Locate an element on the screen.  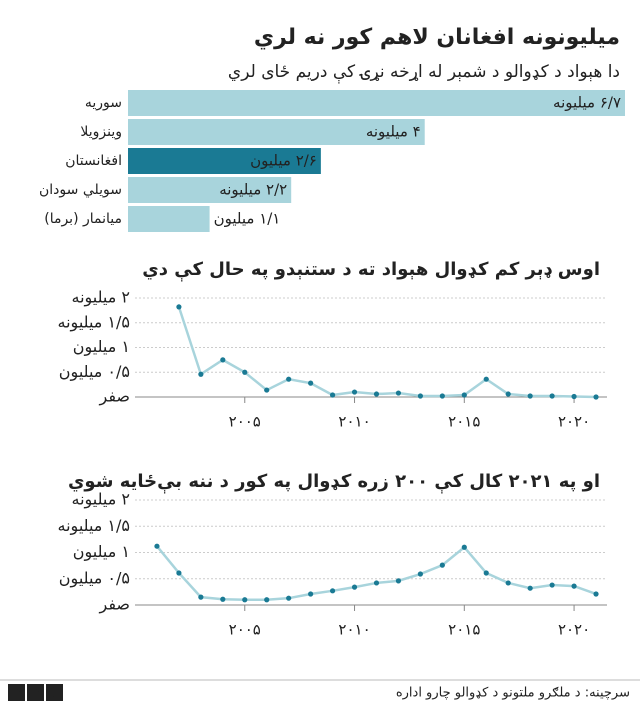
chart-title: میلیونونه افغانان لاهم کور نه لري is located at coordinates (437, 37).